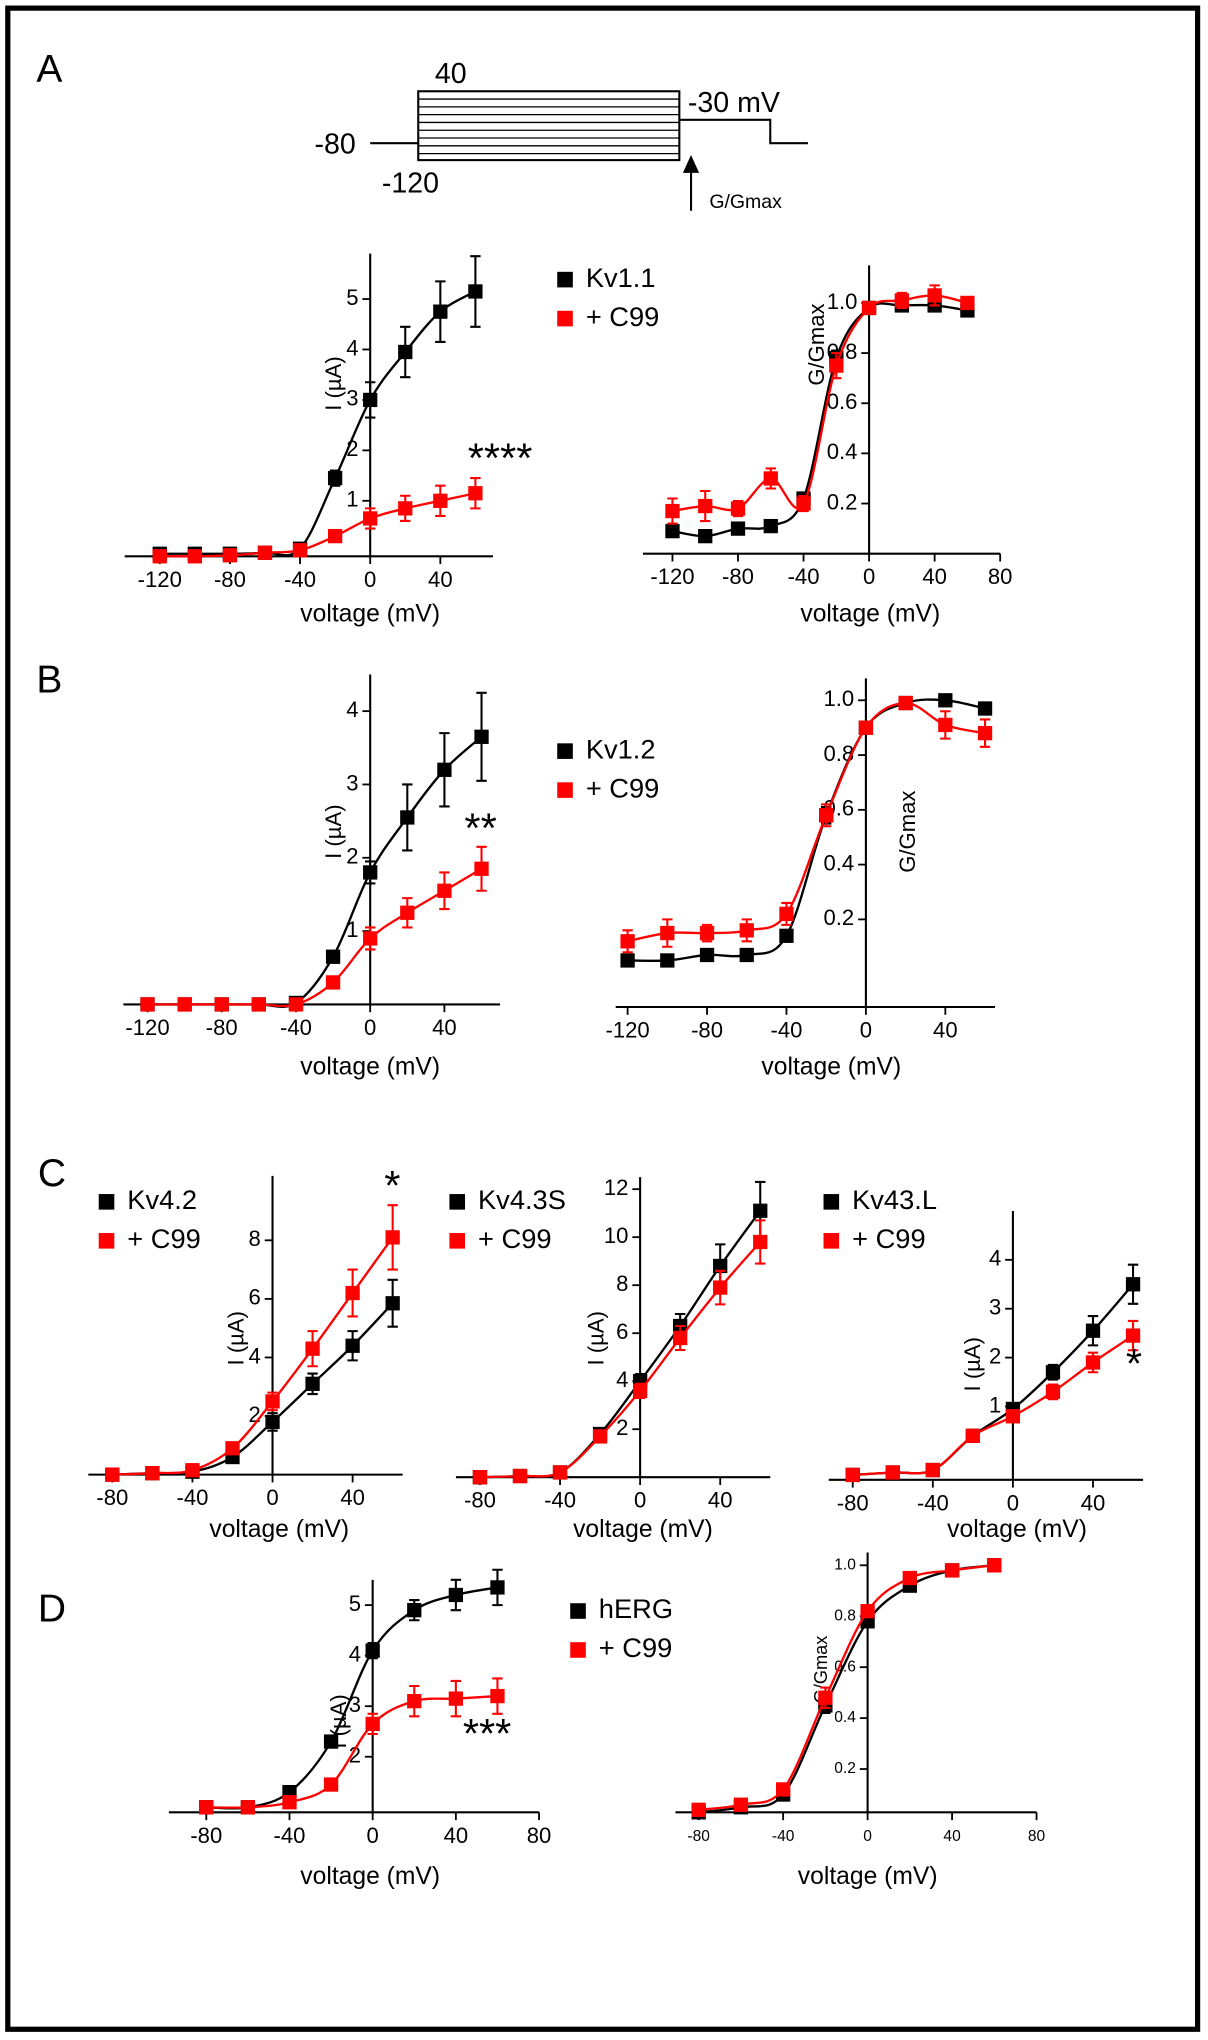  Describe the element at coordinates (352, 297) in the screenshot. I see `y-tick-label: 5` at that location.